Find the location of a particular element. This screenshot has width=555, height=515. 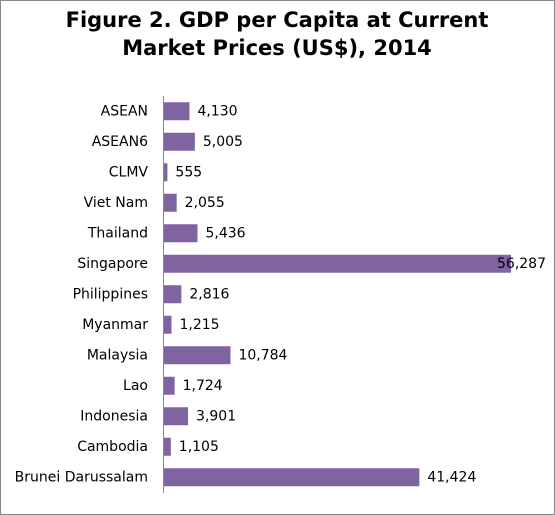

y-tick-label: Viet Nam is located at coordinates (116, 203).